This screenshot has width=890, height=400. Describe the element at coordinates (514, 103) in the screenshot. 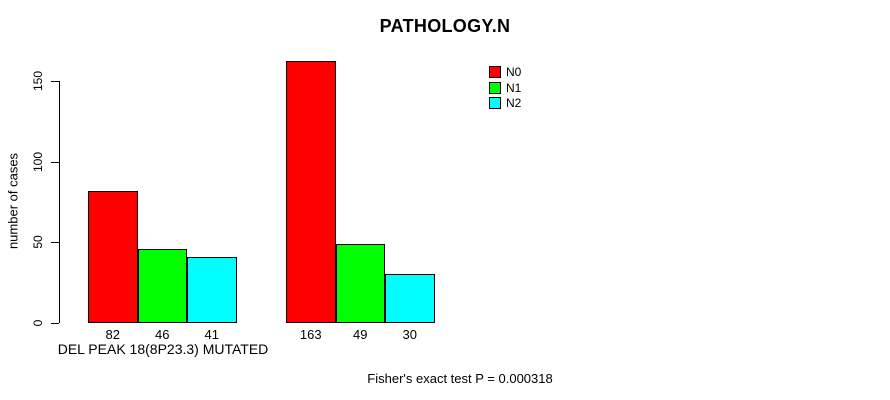

I see `legend-label-N2: N2` at that location.